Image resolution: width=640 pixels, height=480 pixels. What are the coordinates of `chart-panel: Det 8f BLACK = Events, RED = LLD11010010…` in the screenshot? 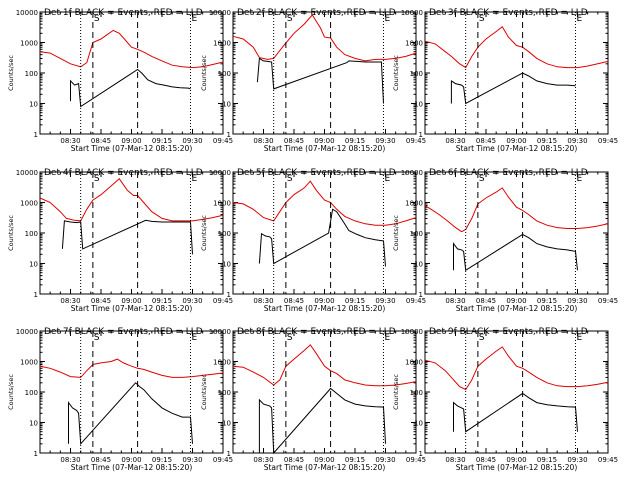 It's located at (313, 399).